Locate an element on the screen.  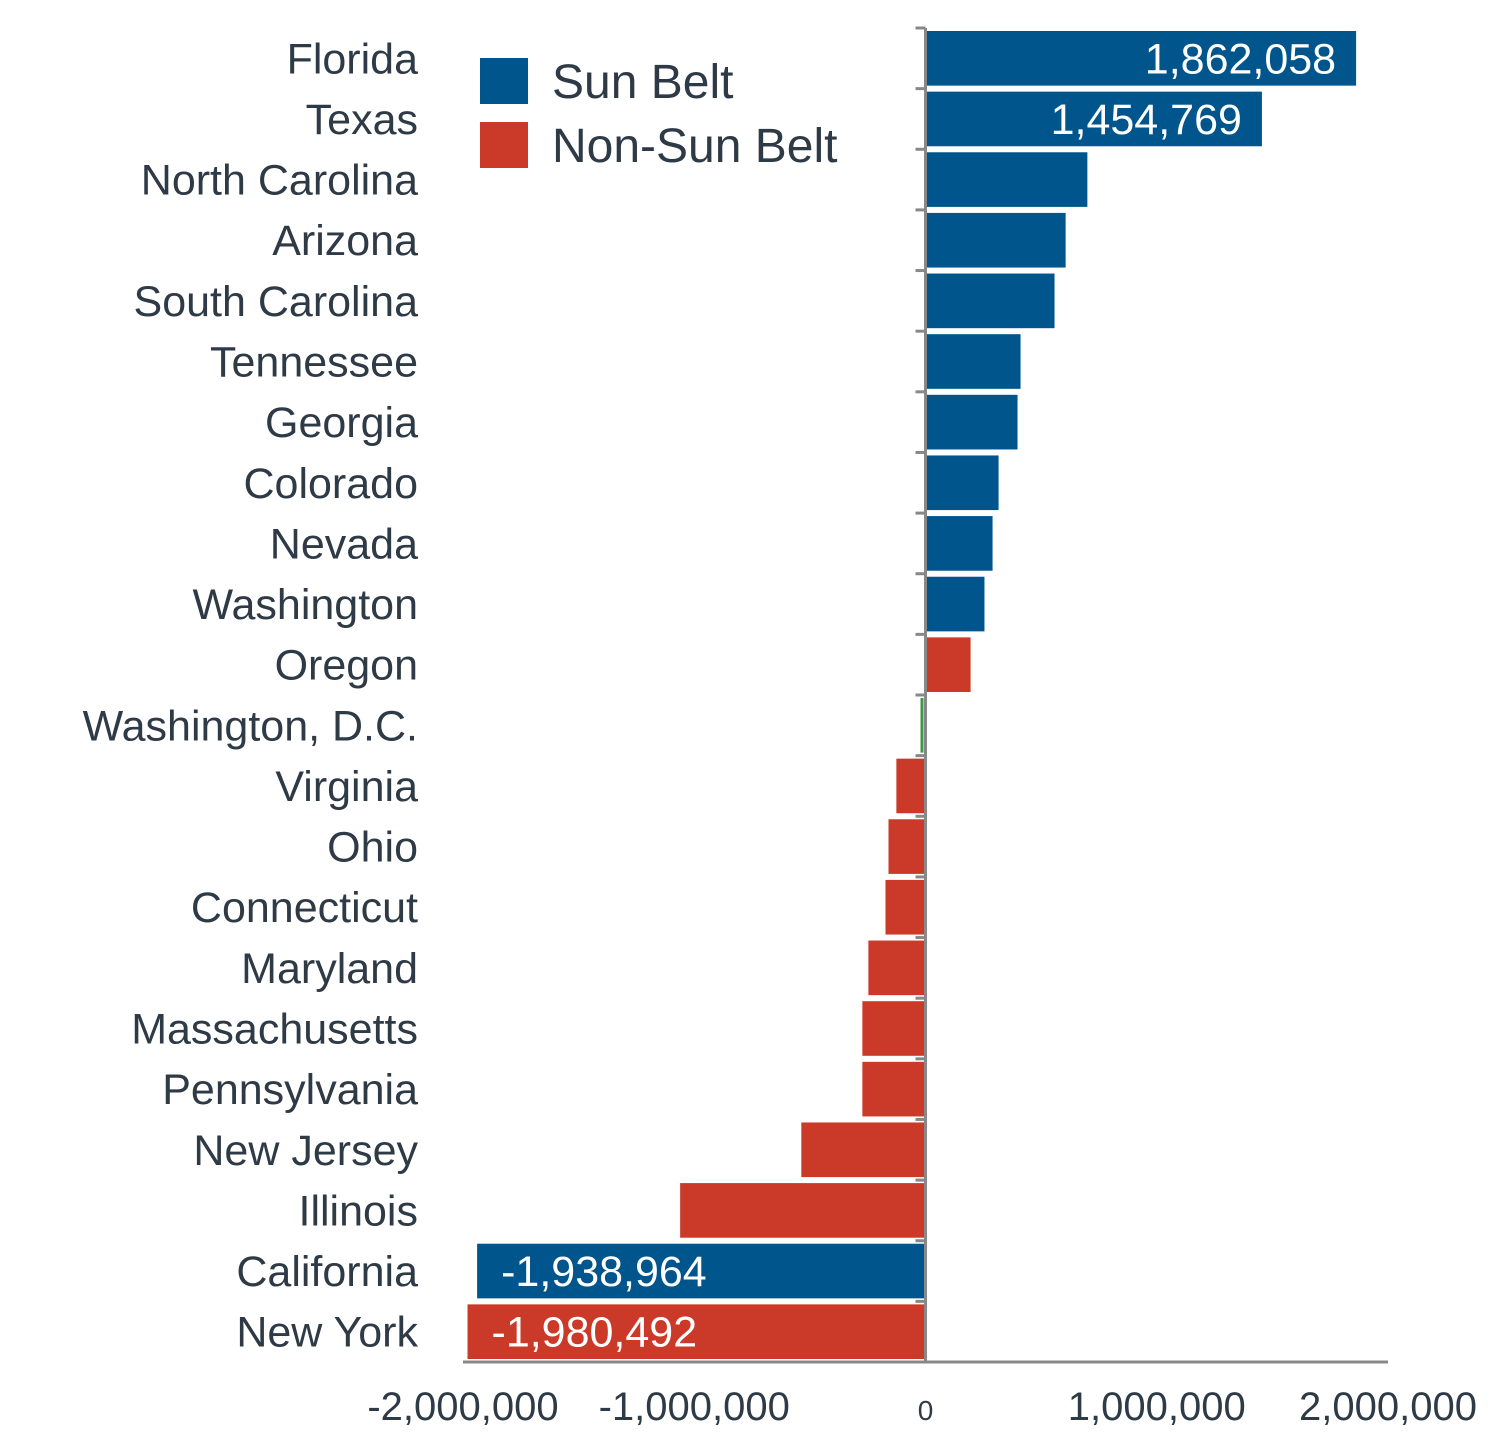
category-label: Massachusetts is located at coordinates (274, 1030).